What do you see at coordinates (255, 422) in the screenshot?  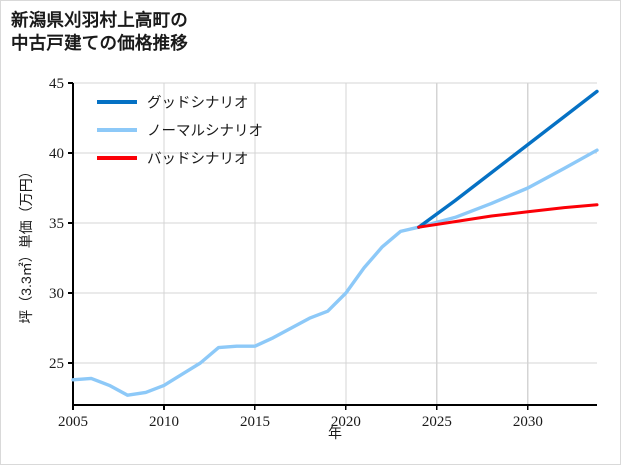 I see `x-tick-label: 2015` at bounding box center [255, 422].